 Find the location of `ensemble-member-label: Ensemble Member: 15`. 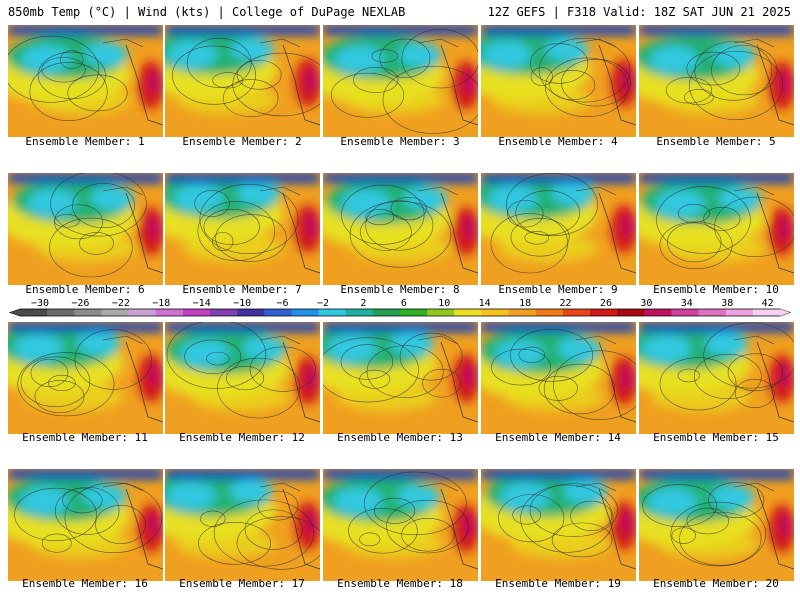

ensemble-member-label: Ensemble Member: 15 is located at coordinates (716, 437).